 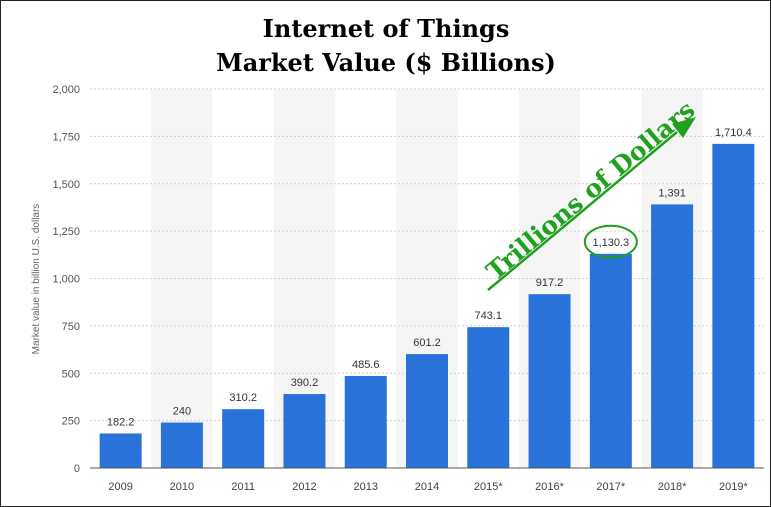 What do you see at coordinates (77, 469) in the screenshot?
I see `y-tick-label: 0` at bounding box center [77, 469].